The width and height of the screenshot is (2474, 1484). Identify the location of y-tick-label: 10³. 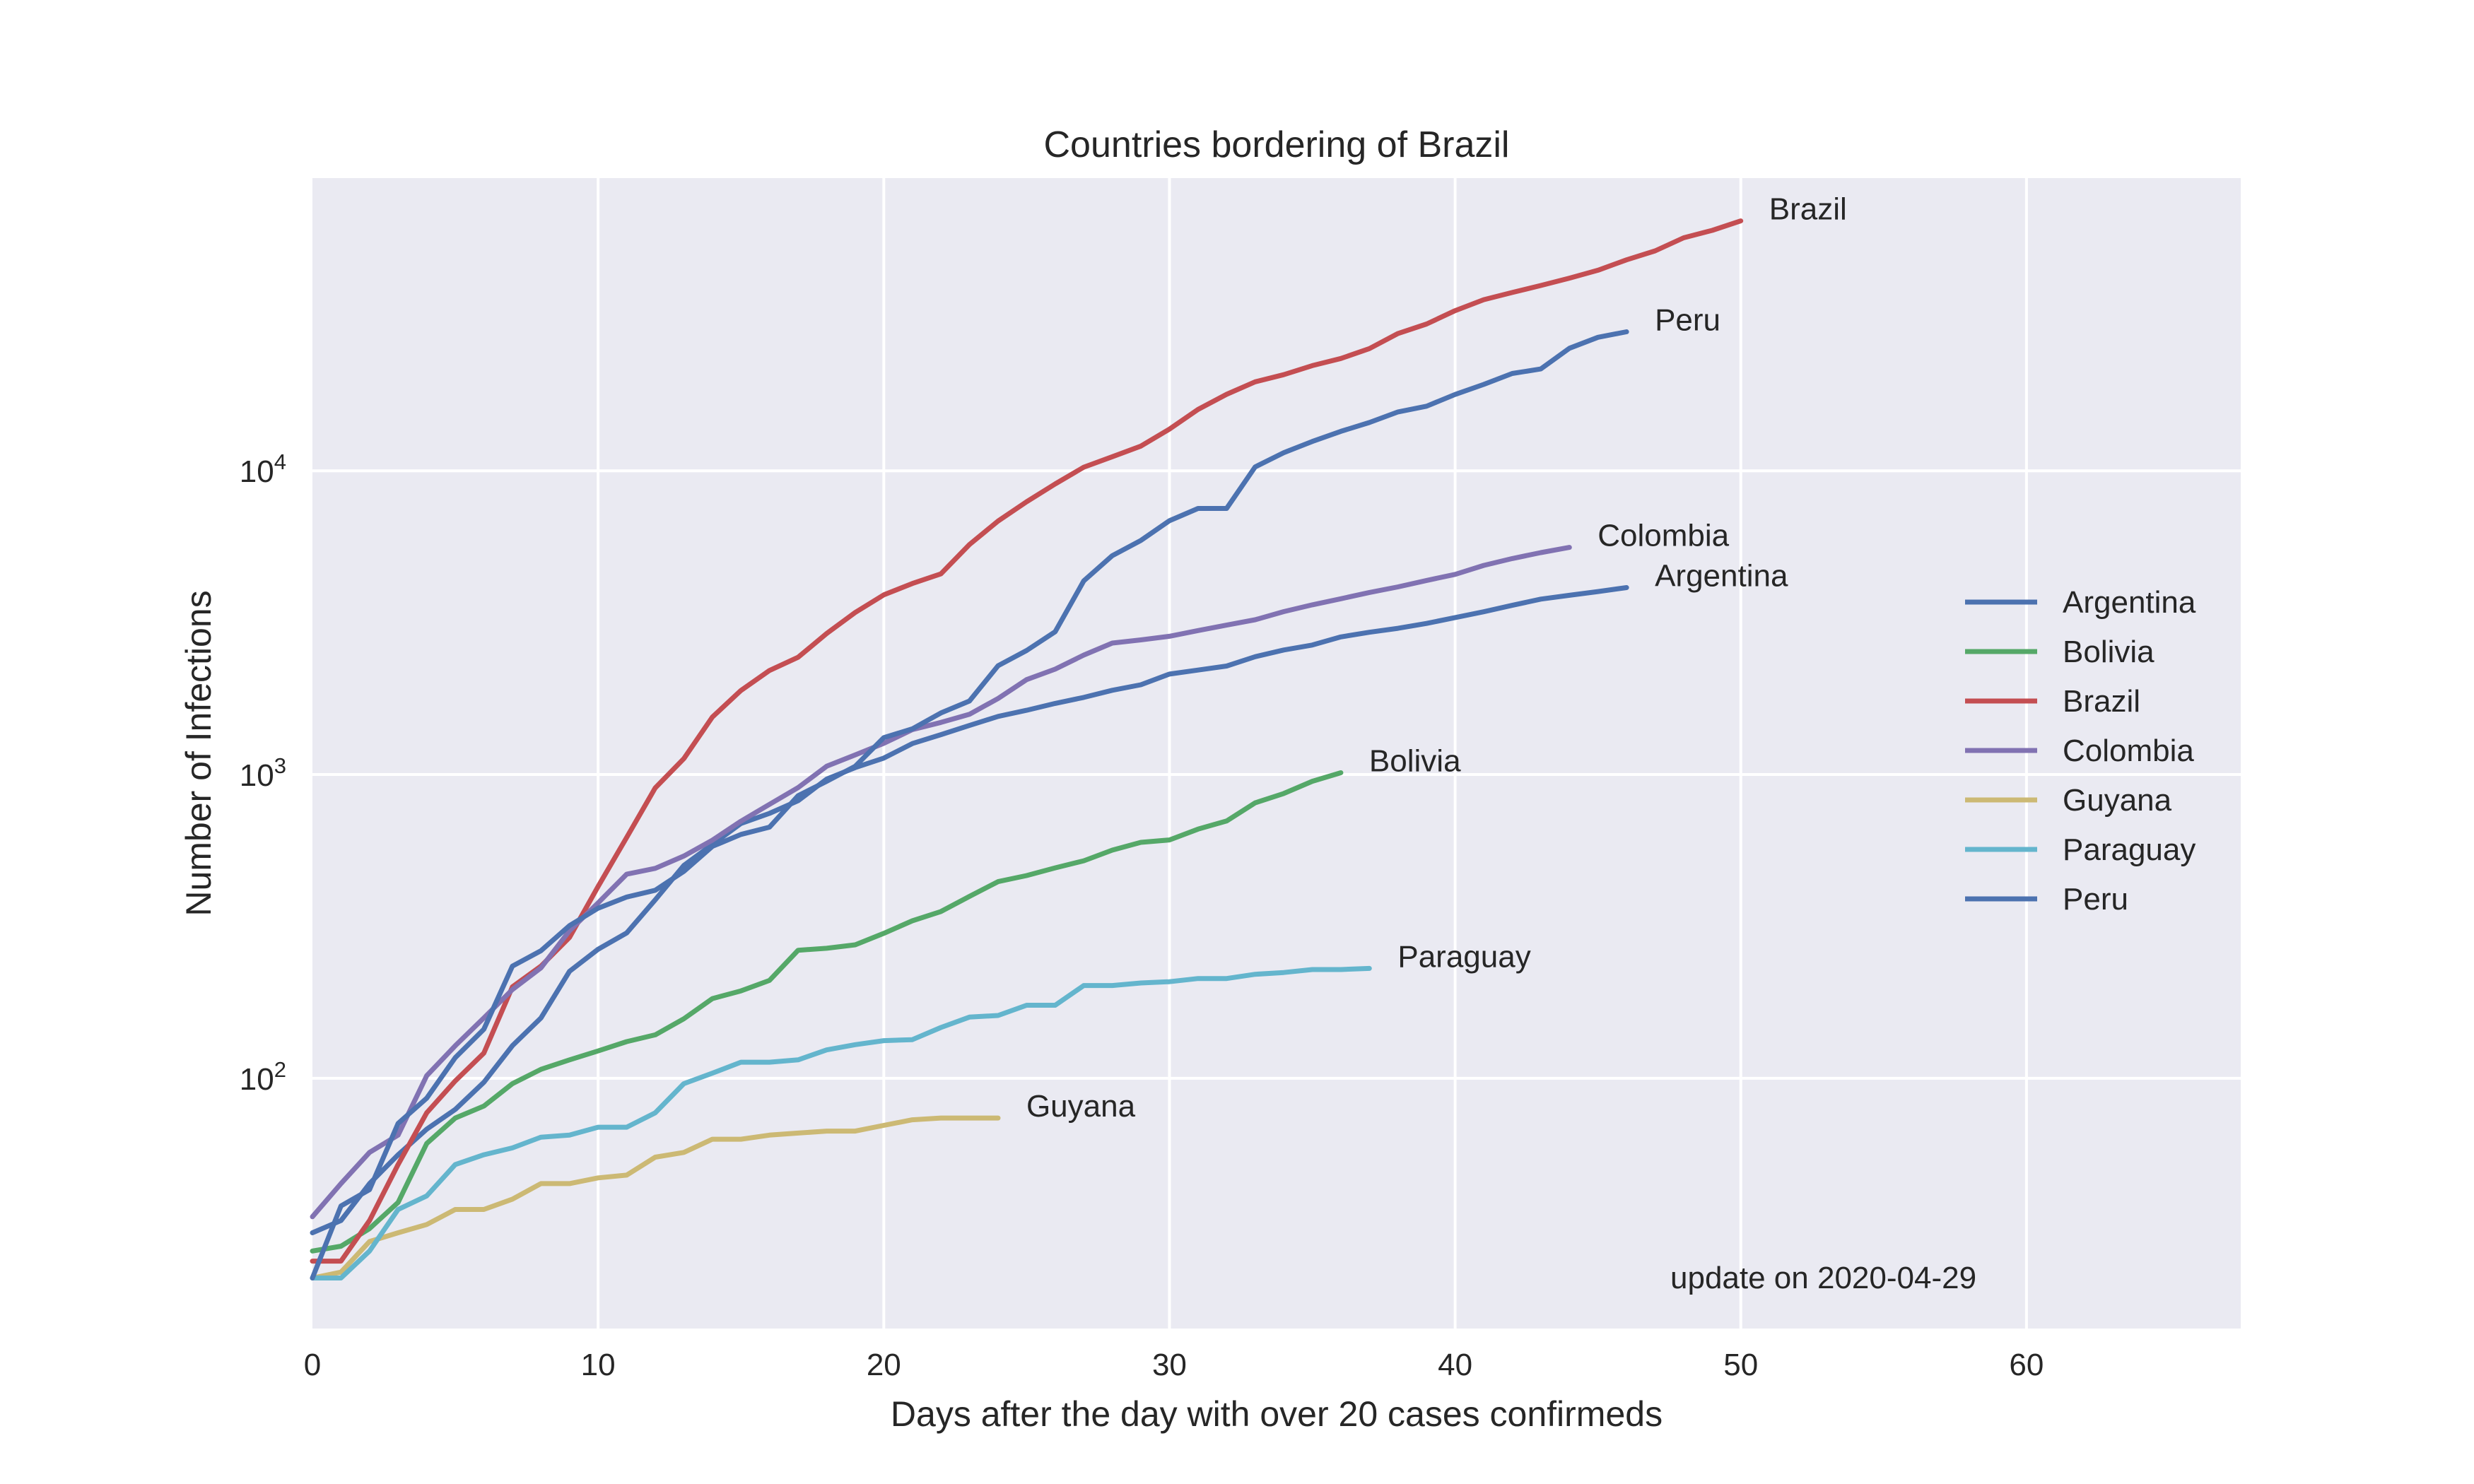
(263, 773).